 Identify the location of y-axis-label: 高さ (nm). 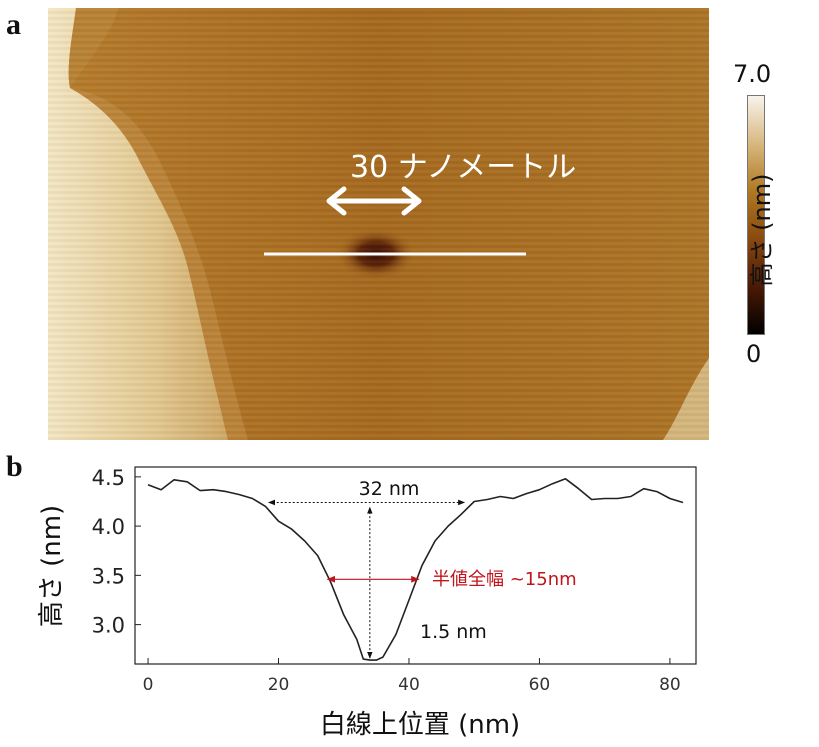
(52, 566).